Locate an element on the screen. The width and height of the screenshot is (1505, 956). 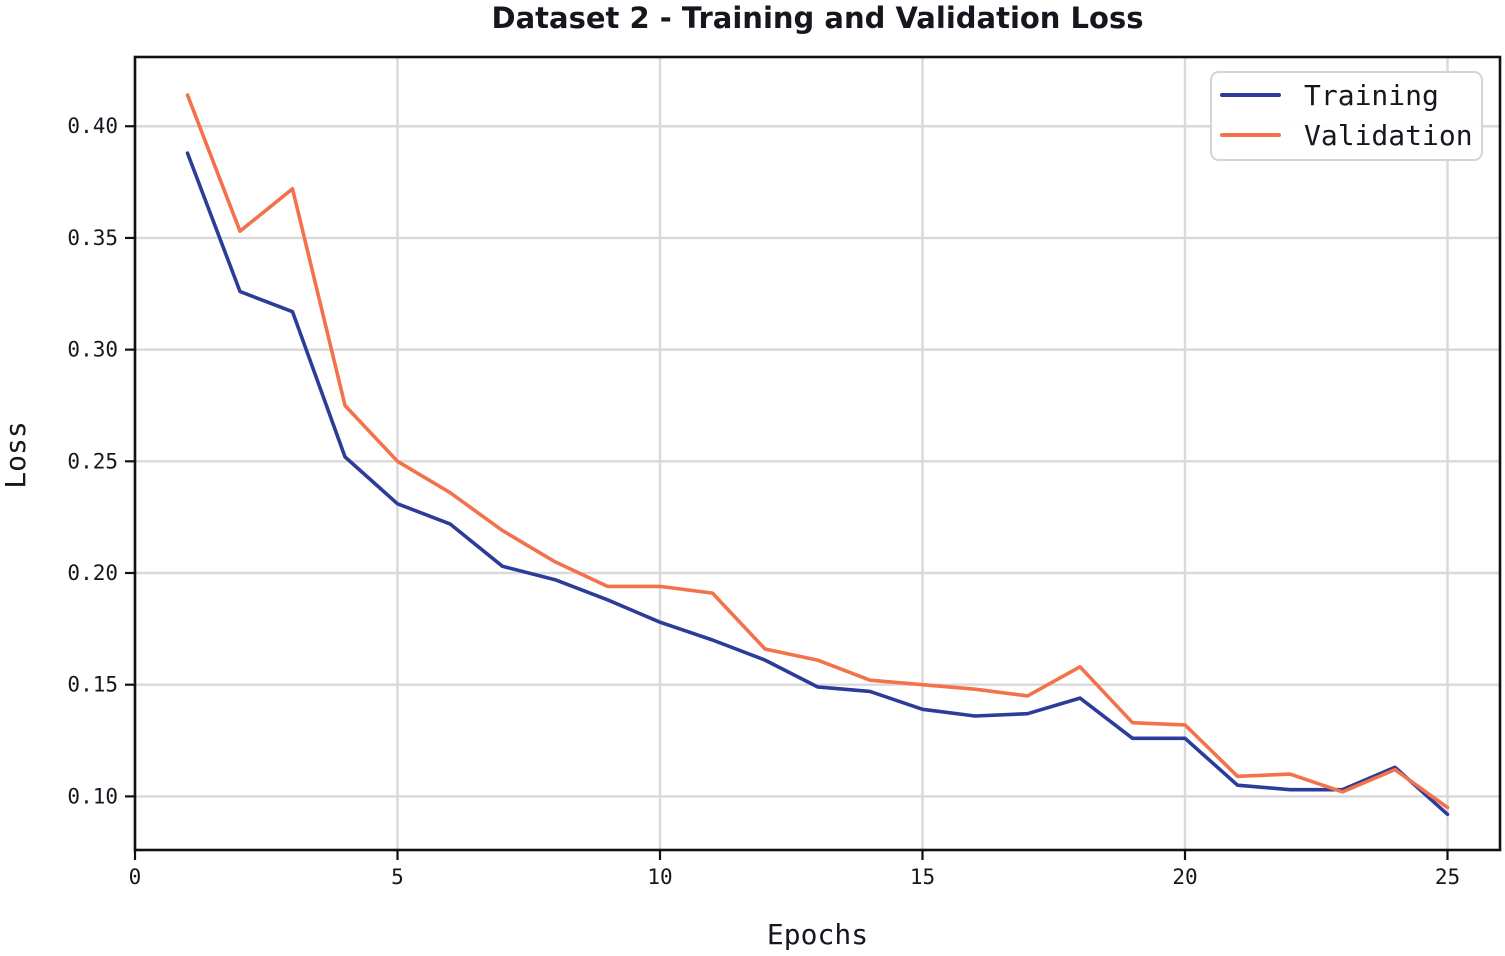
chart-title: Dataset 2 - Training and Validation Loss is located at coordinates (817, 18).